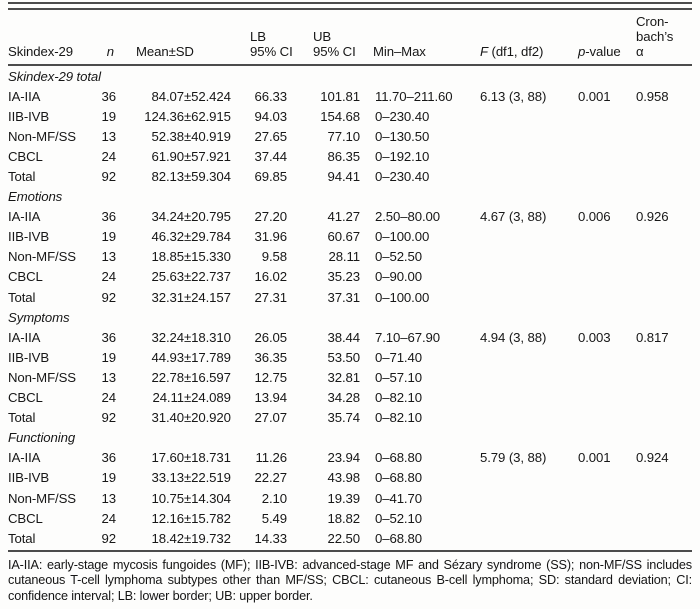 The width and height of the screenshot is (700, 609). I want to click on col-header-p-value: p-value, so click(603, 38).